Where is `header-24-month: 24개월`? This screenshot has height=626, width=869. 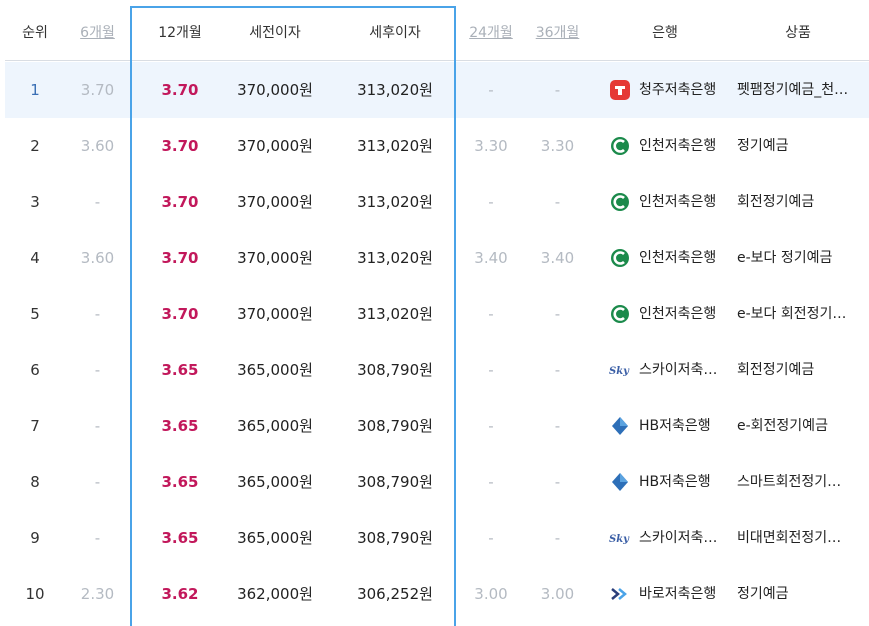
header-24-month: 24개월 is located at coordinates (491, 33).